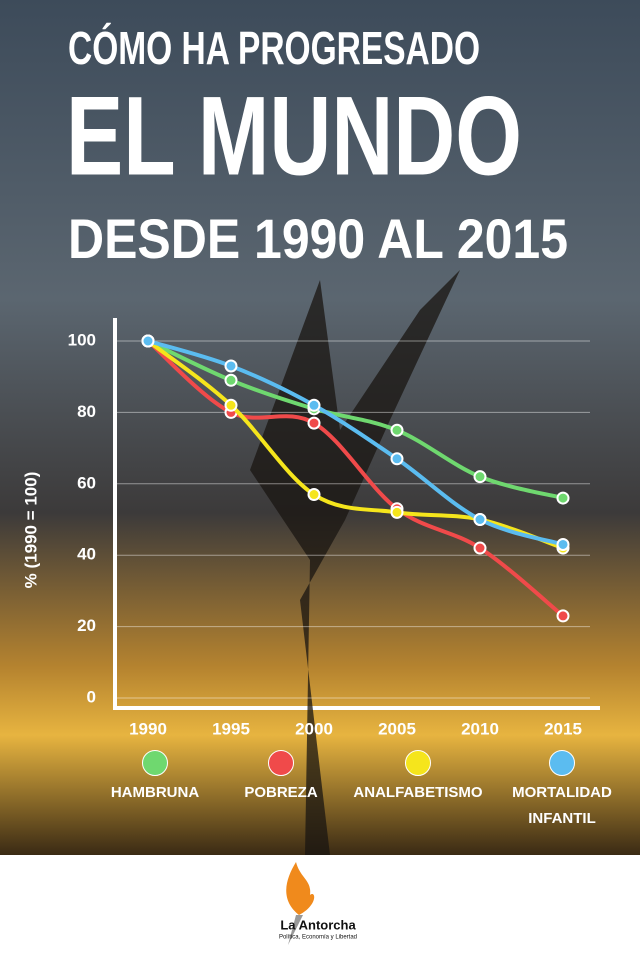 The width and height of the screenshot is (640, 960). What do you see at coordinates (480, 728) in the screenshot?
I see `x-tick-label: 2010` at bounding box center [480, 728].